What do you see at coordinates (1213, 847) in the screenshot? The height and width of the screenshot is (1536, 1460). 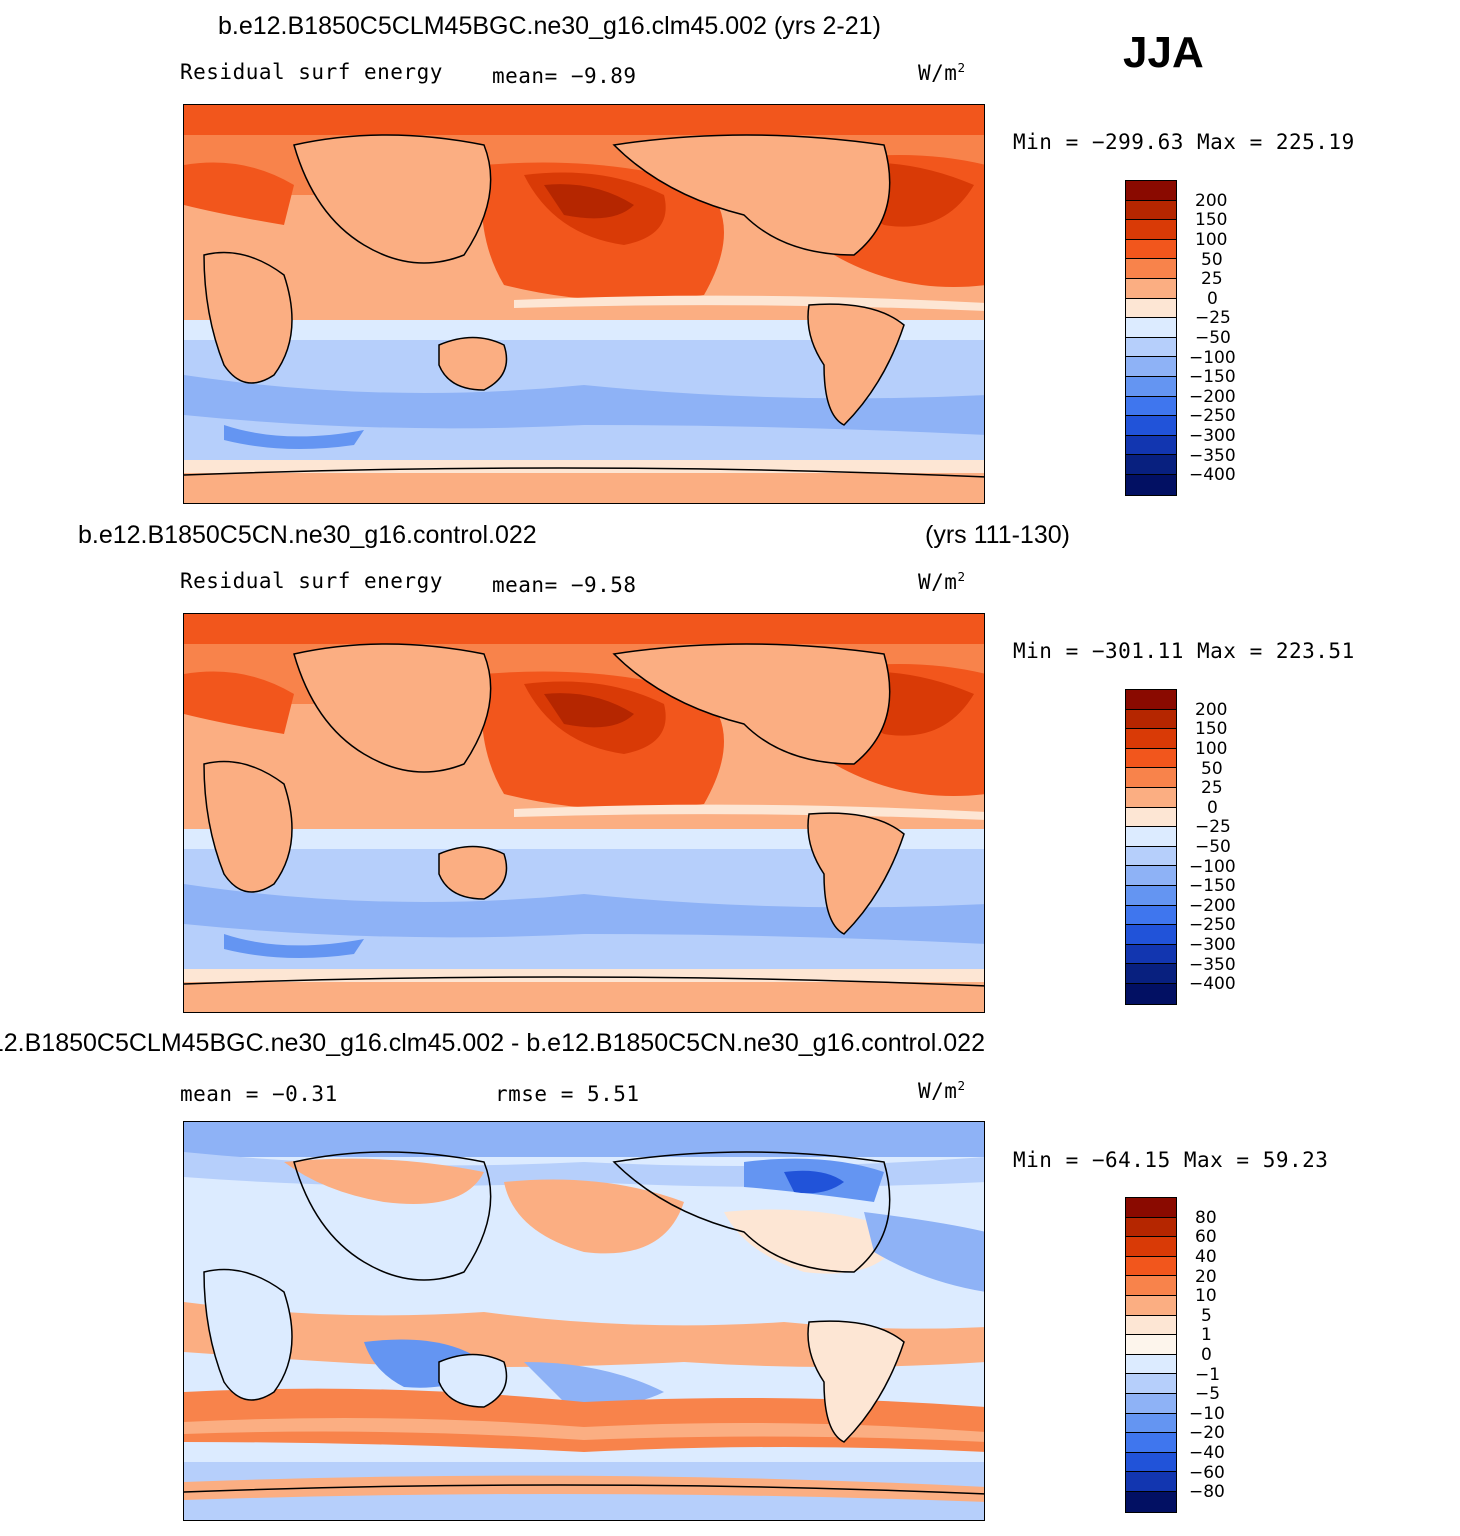 I see `panel2-tick-7: −50` at bounding box center [1213, 847].